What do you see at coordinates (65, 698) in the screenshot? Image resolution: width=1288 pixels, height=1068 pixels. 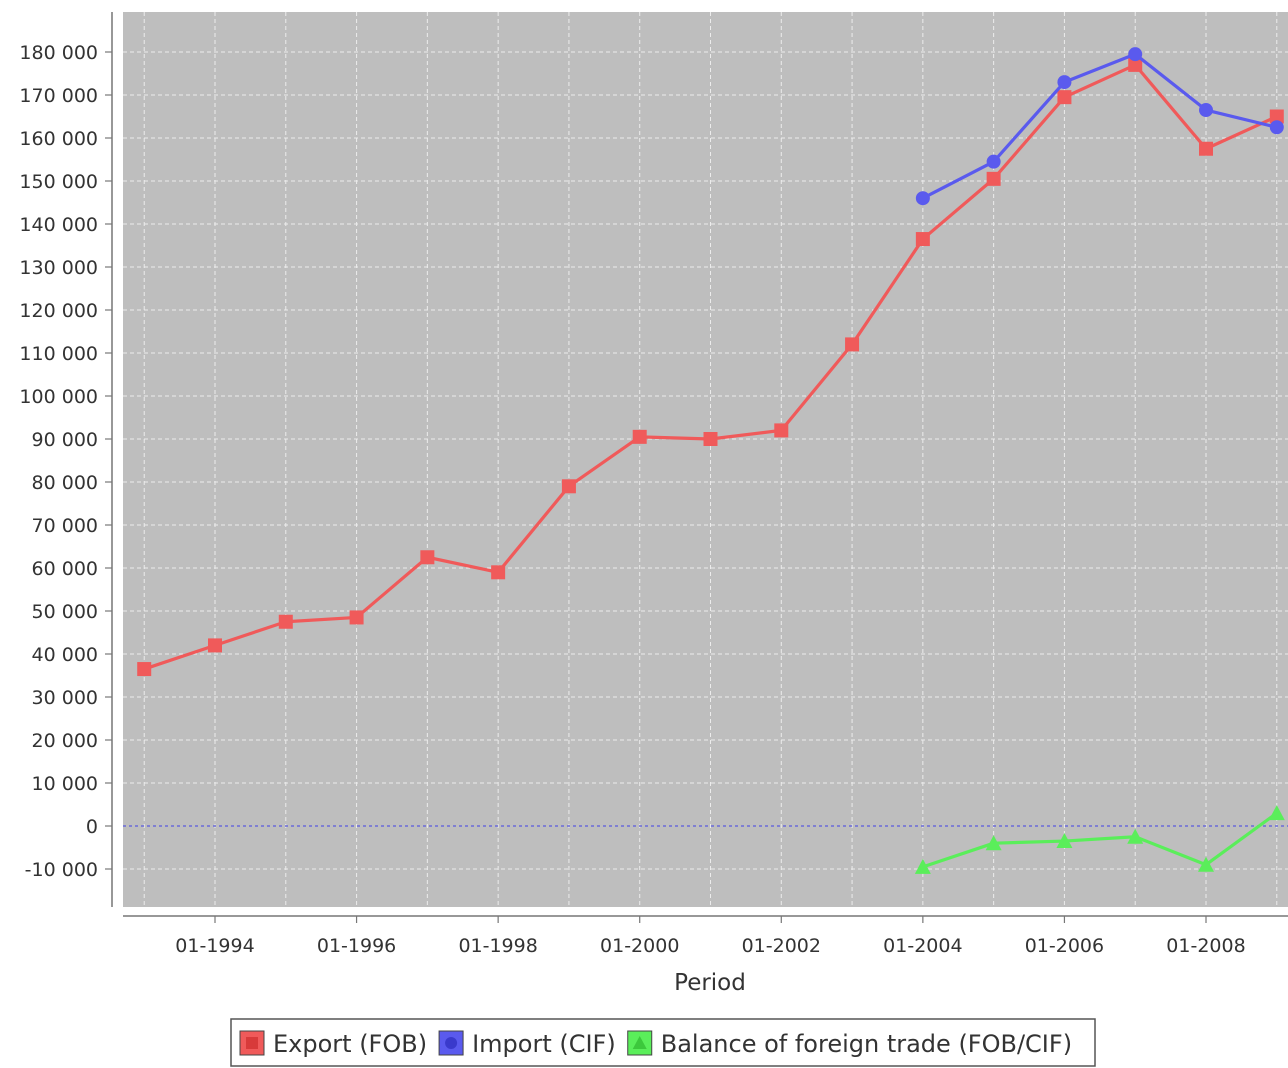 I see `y-tick-label: 30 000` at bounding box center [65, 698].